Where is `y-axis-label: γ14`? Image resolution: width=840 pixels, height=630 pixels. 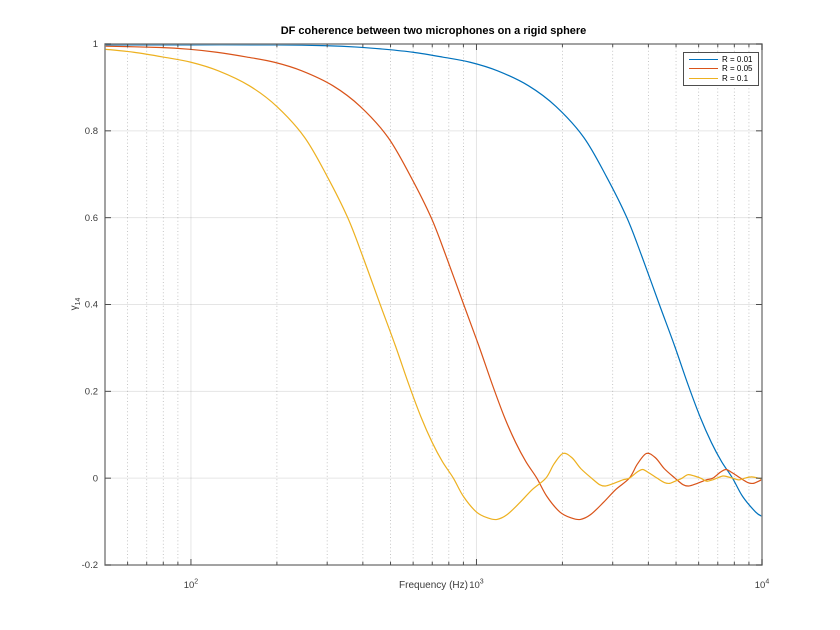 y-axis-label: γ14 is located at coordinates (76, 304).